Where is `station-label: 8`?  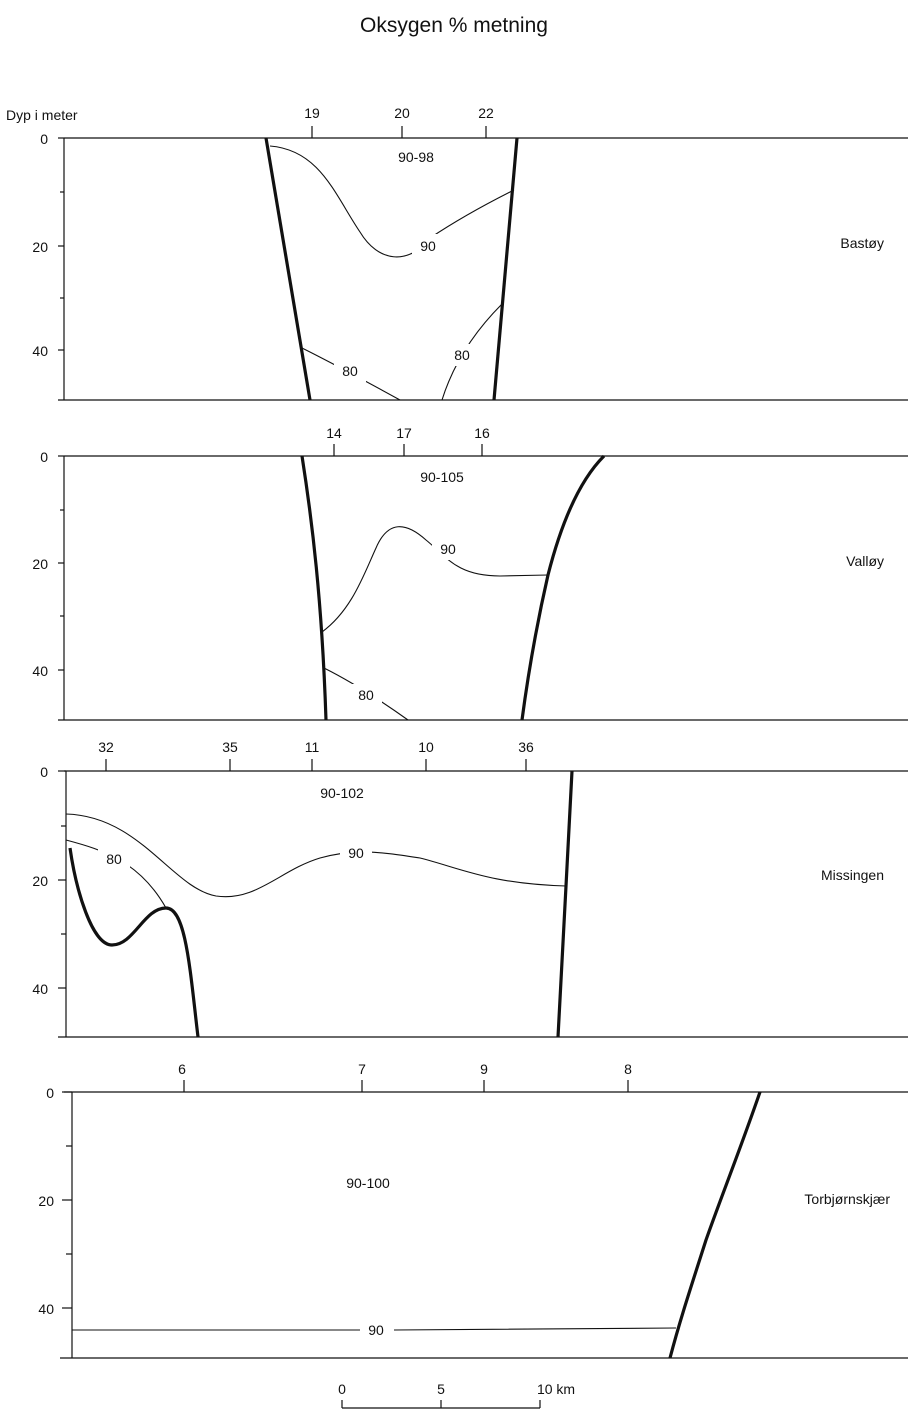
station-label: 8 is located at coordinates (628, 1069).